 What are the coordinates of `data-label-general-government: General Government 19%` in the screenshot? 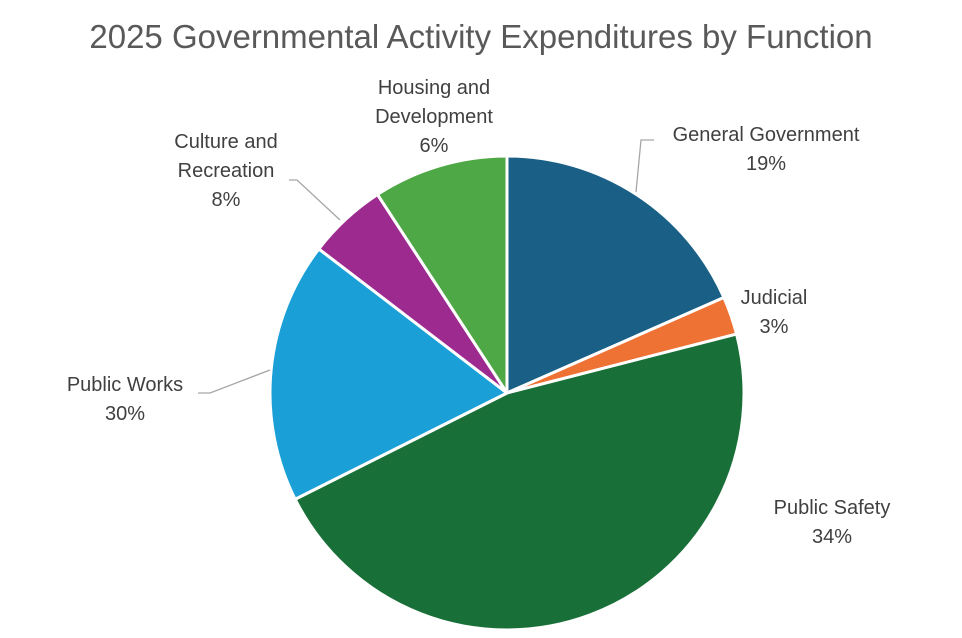 It's located at (766, 150).